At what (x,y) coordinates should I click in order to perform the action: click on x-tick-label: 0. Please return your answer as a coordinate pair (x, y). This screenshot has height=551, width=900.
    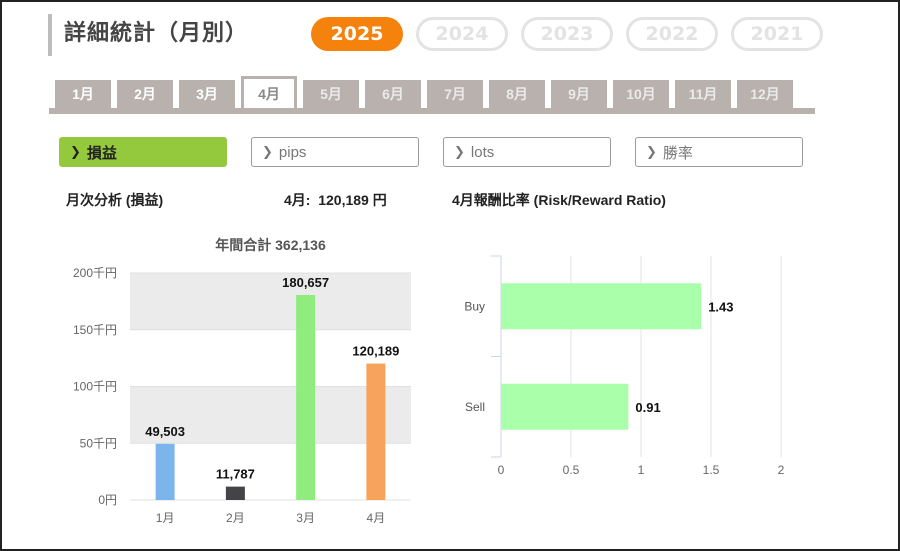
    Looking at the image, I should click on (501, 470).